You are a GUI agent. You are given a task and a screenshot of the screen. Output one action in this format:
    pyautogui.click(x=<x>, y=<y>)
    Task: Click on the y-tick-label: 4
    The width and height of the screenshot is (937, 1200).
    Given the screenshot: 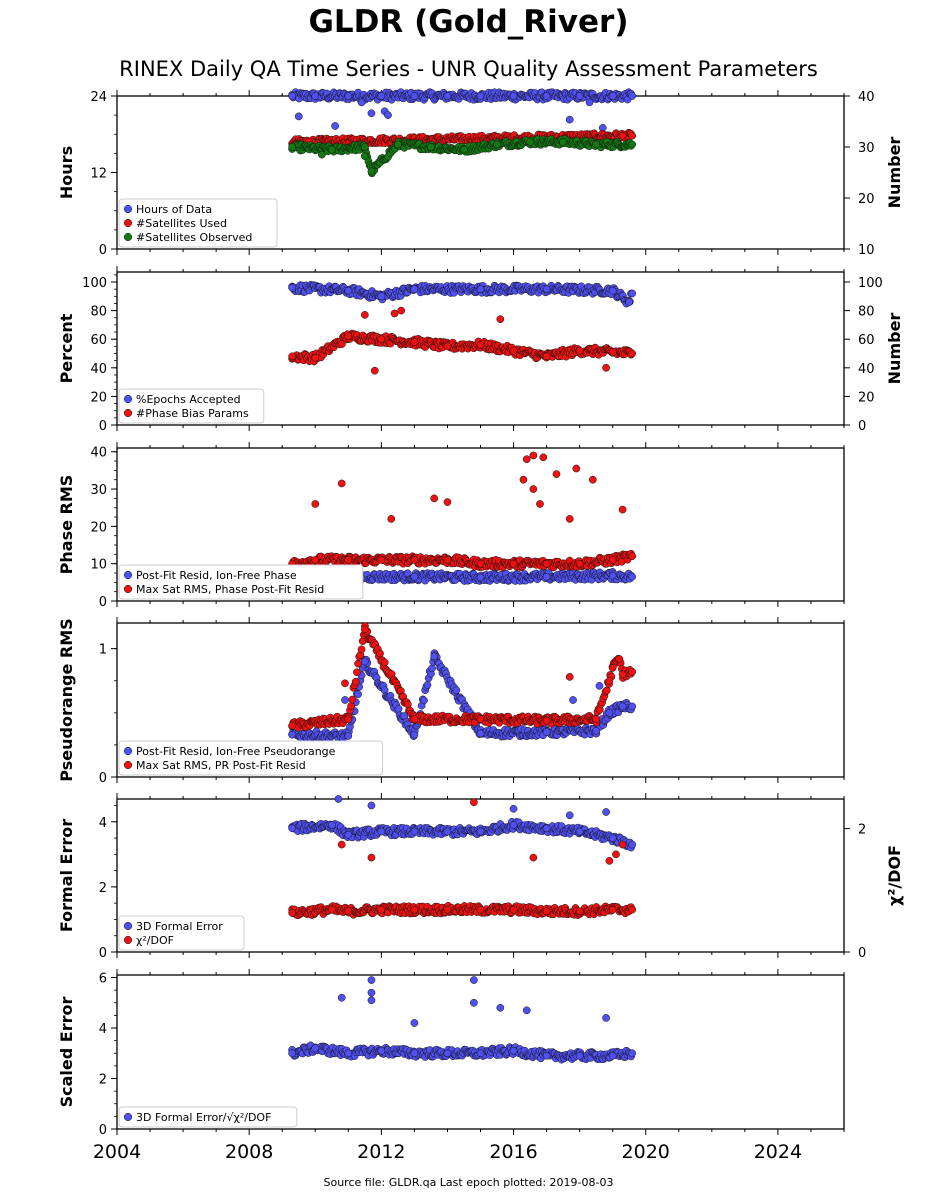 What is the action you would take?
    pyautogui.click(x=103, y=1029)
    